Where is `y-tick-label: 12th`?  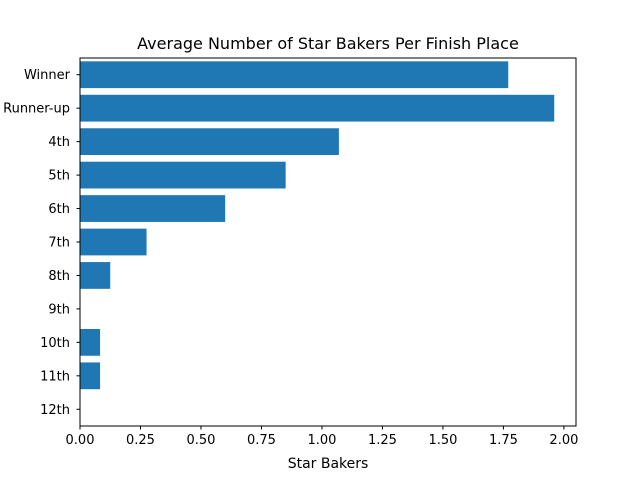 y-tick-label: 12th is located at coordinates (55, 410).